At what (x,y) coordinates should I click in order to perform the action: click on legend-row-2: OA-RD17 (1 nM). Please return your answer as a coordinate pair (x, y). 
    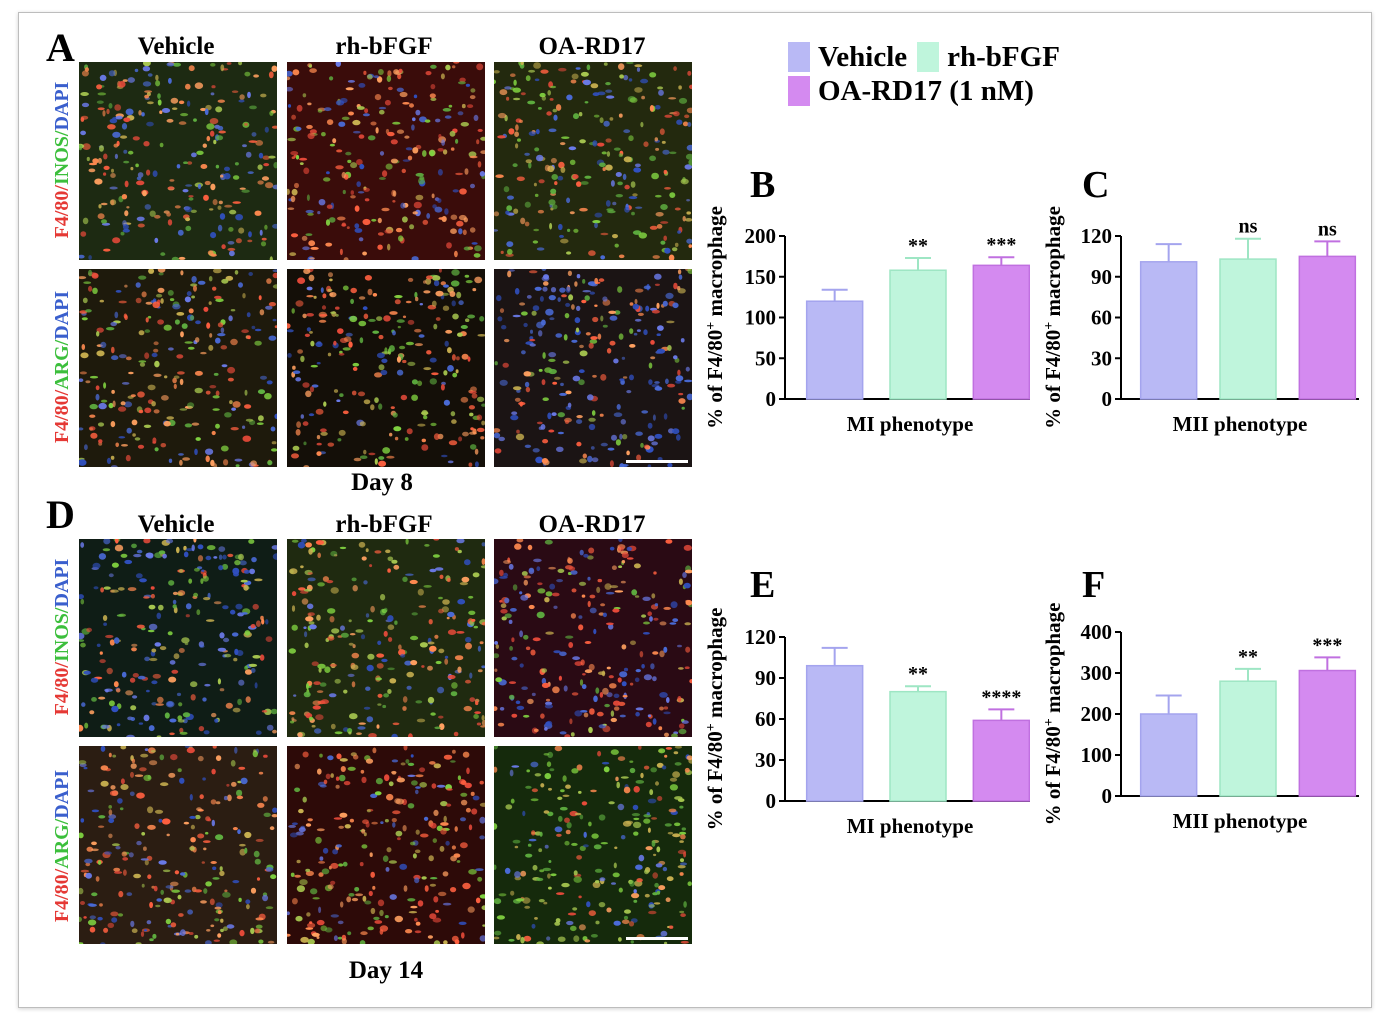
    Looking at the image, I should click on (929, 91).